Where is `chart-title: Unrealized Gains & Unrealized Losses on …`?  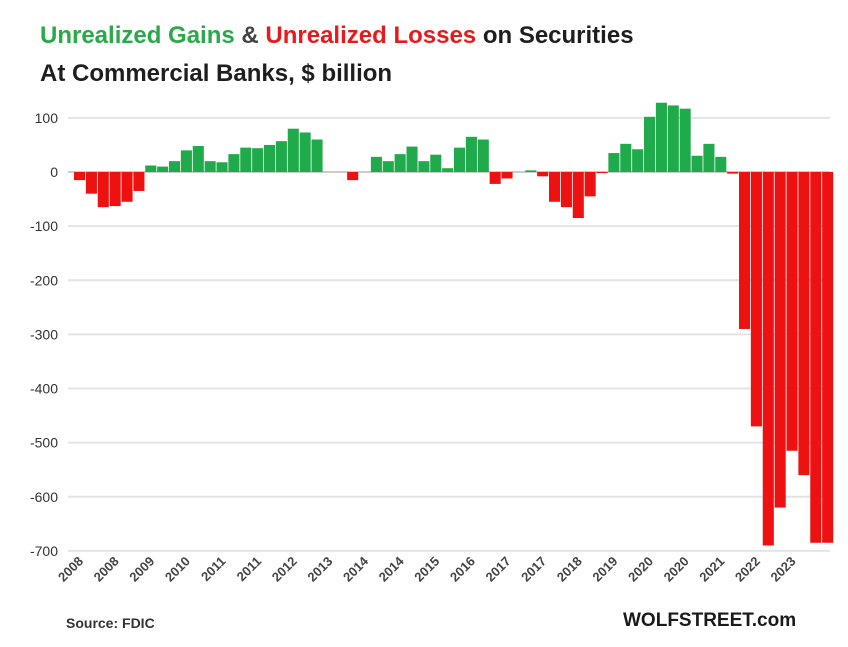 chart-title: Unrealized Gains & Unrealized Losses on … is located at coordinates (337, 36).